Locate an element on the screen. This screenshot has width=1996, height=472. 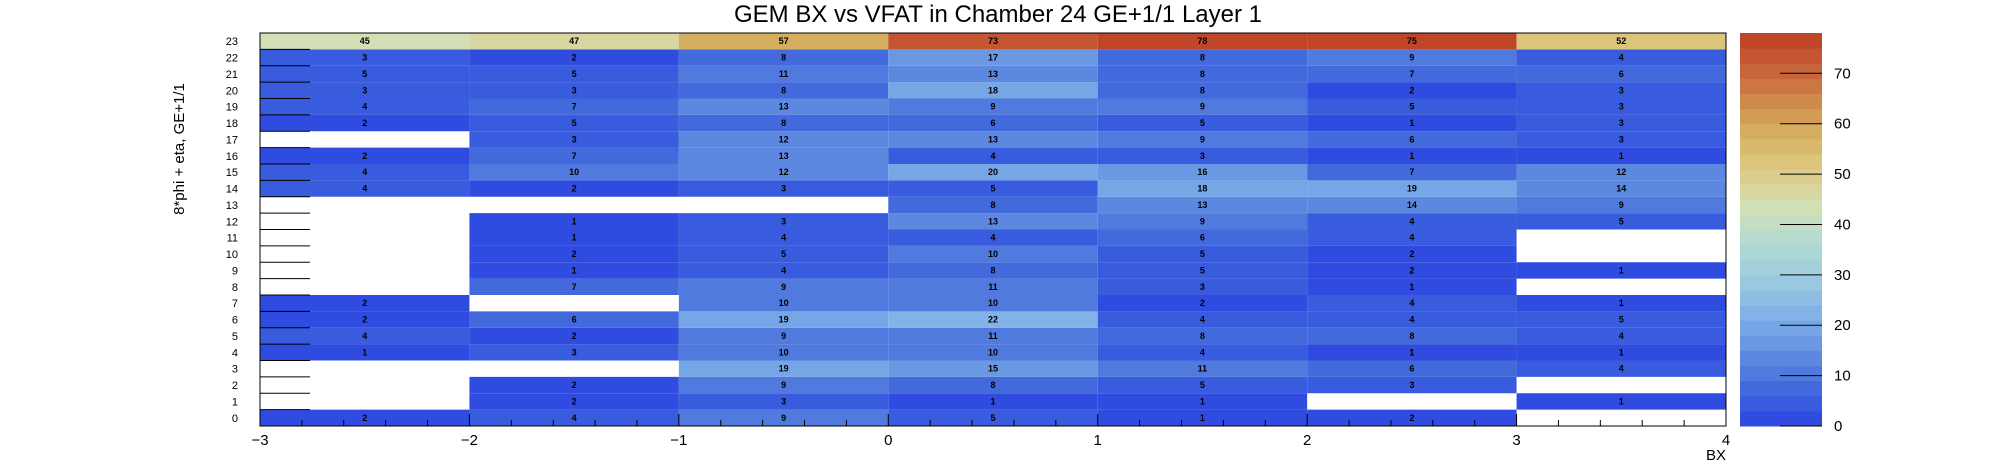
y-tick-label: 18 is located at coordinates (232, 124).